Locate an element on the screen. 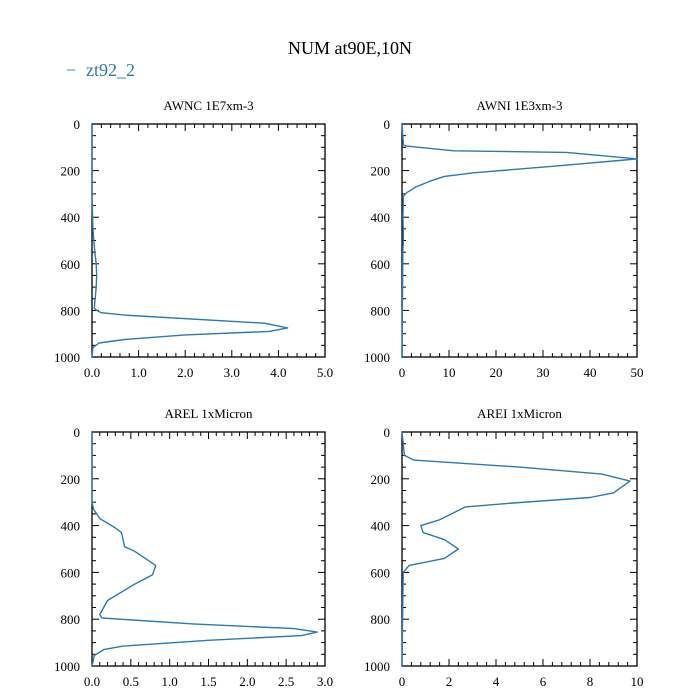 This screenshot has height=700, width=700. x-tick-label: 5.0 is located at coordinates (325, 372).